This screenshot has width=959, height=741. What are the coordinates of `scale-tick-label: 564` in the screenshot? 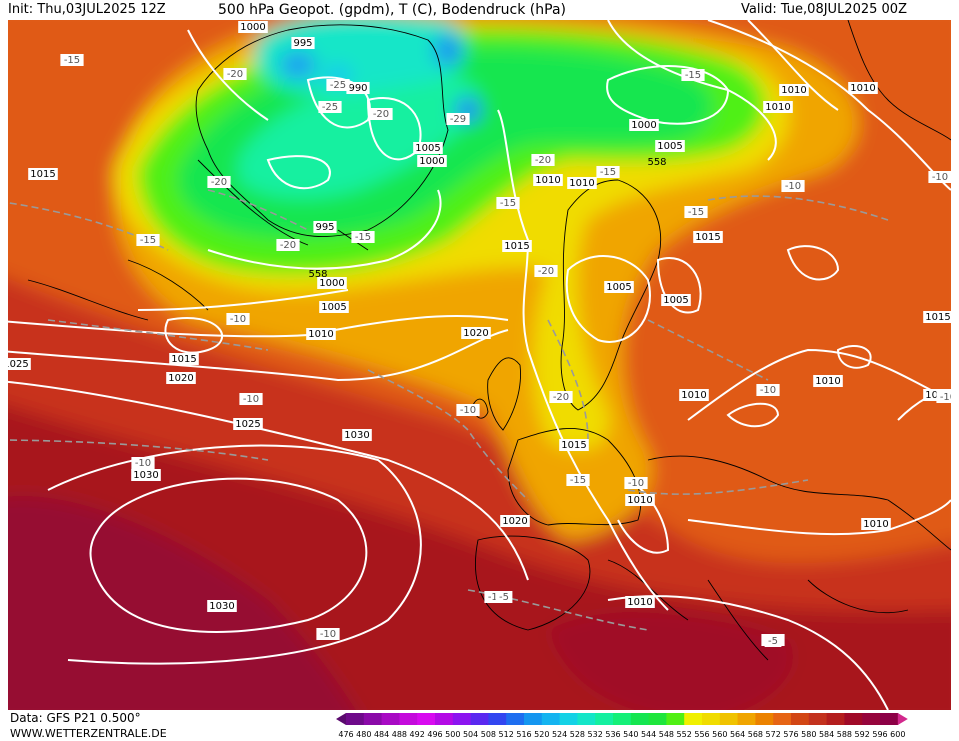 It's located at (737, 734).